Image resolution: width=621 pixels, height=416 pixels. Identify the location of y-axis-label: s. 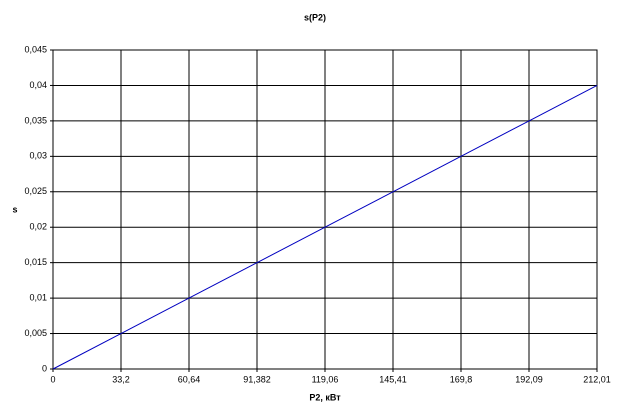
(14, 209).